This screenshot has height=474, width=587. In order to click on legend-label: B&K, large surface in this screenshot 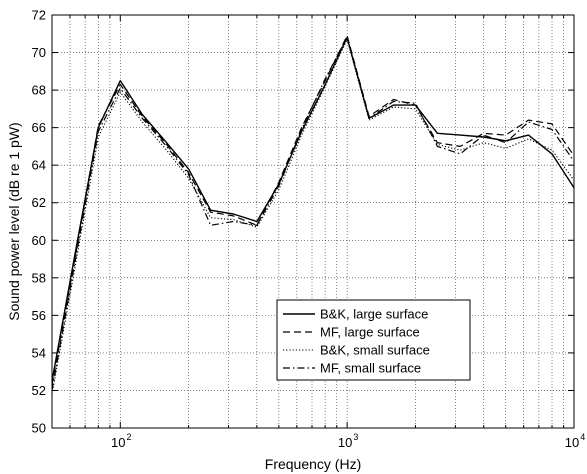, I will do `click(374, 314)`.